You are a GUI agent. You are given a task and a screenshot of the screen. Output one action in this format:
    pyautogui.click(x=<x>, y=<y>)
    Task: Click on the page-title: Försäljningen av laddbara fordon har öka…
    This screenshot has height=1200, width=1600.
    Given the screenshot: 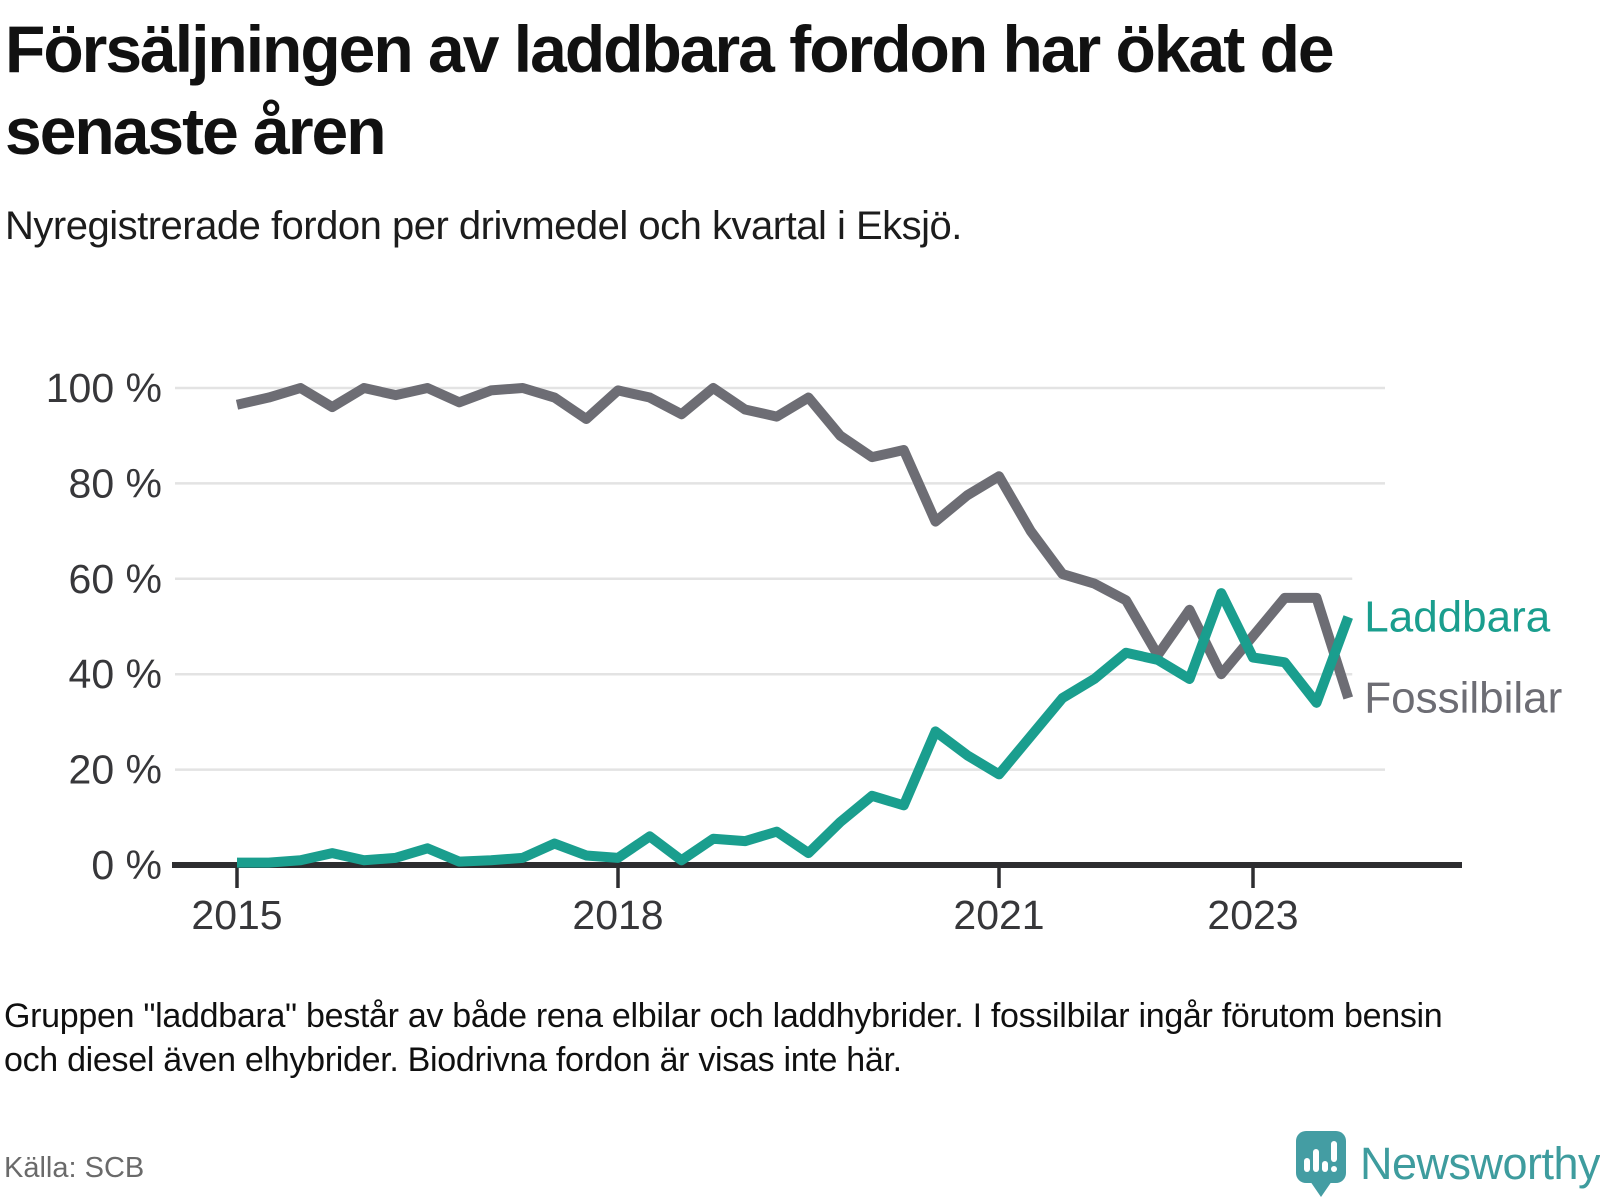 What is the action you would take?
    pyautogui.click(x=800, y=90)
    